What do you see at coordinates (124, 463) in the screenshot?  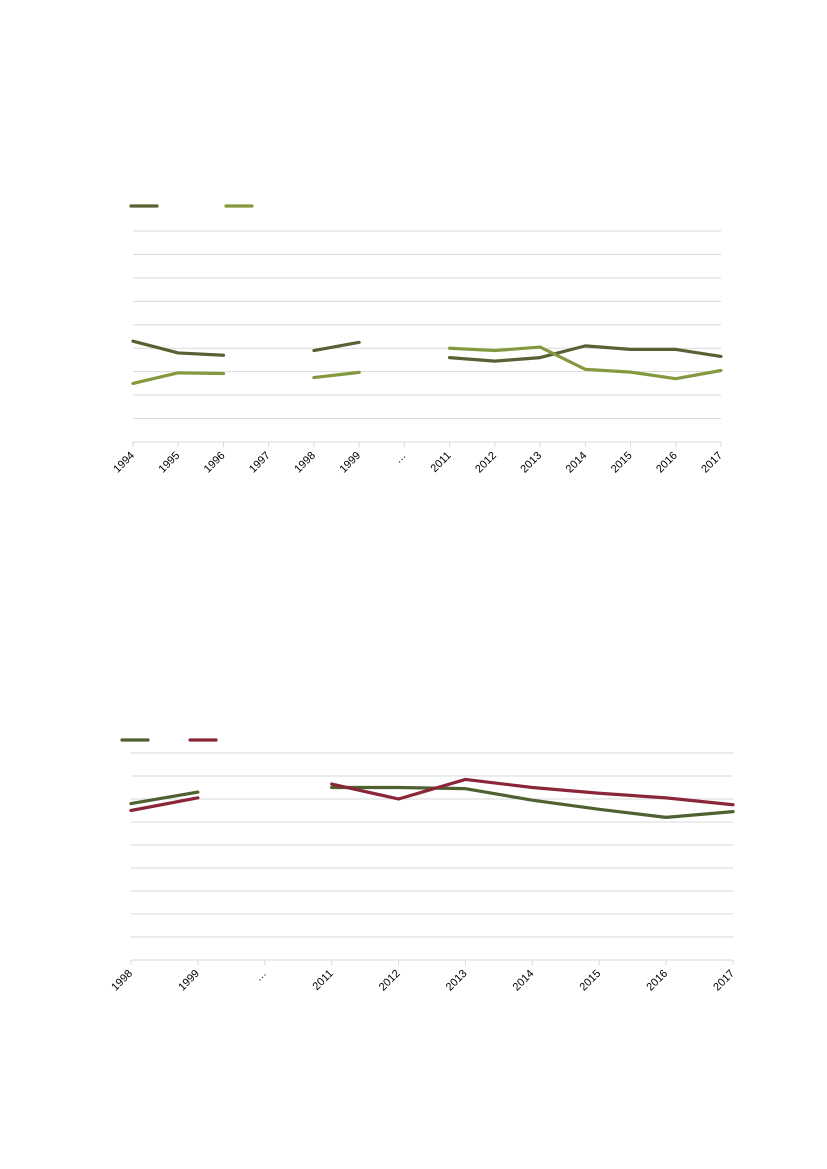 I see `x-tick-label: 1994` at bounding box center [124, 463].